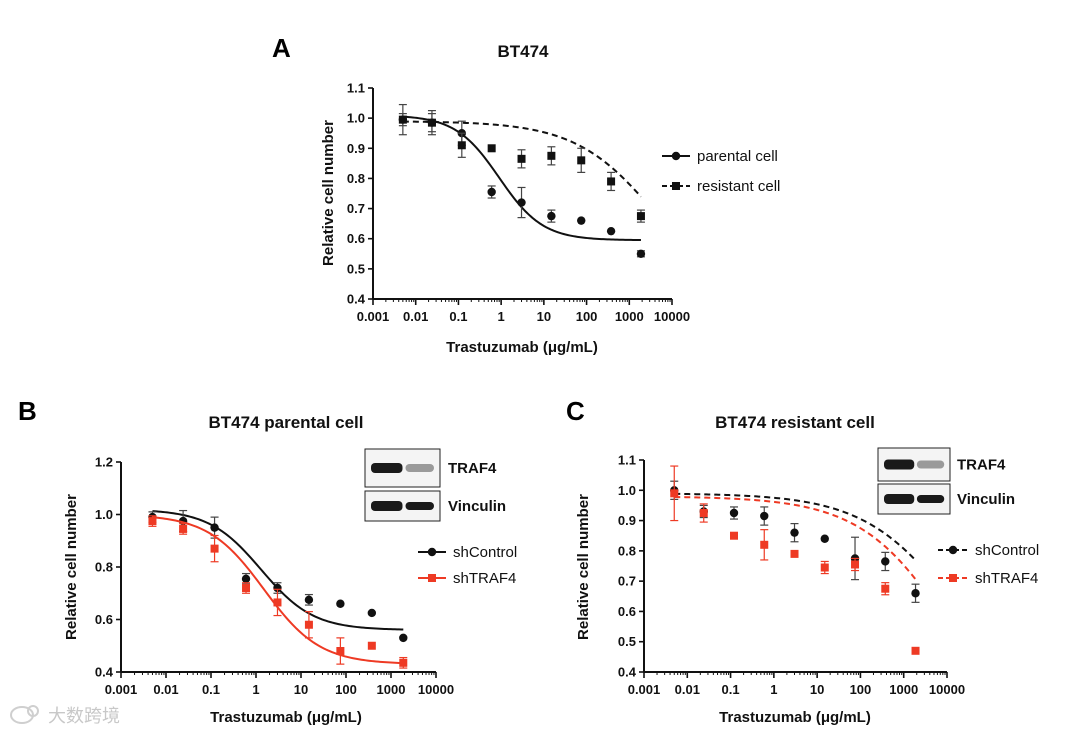 This screenshot has height=739, width=1080. Describe the element at coordinates (472, 468) in the screenshot. I see `blot-label: TRAF4` at that location.